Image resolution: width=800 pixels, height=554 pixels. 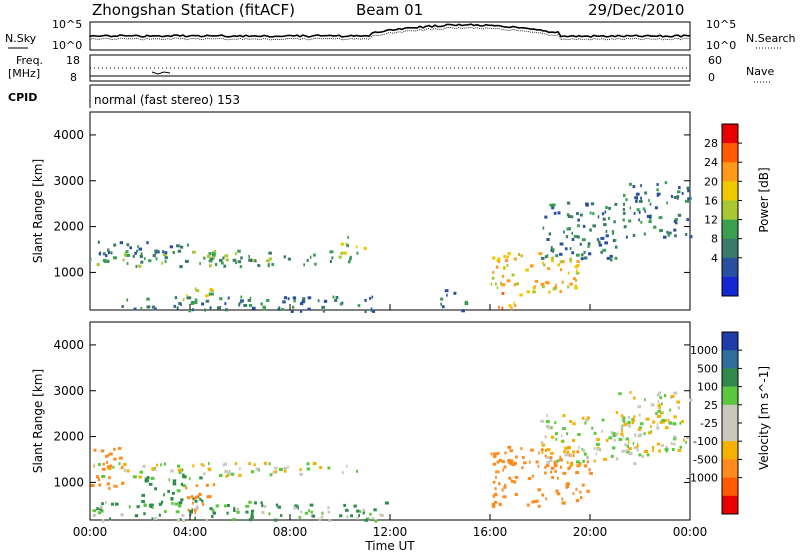 I want to click on noise-traces, so click(x=390, y=32).